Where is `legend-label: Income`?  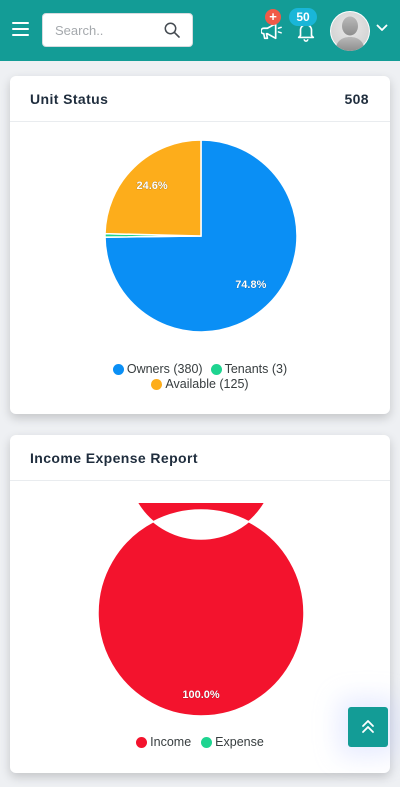
legend-label: Income is located at coordinates (171, 742).